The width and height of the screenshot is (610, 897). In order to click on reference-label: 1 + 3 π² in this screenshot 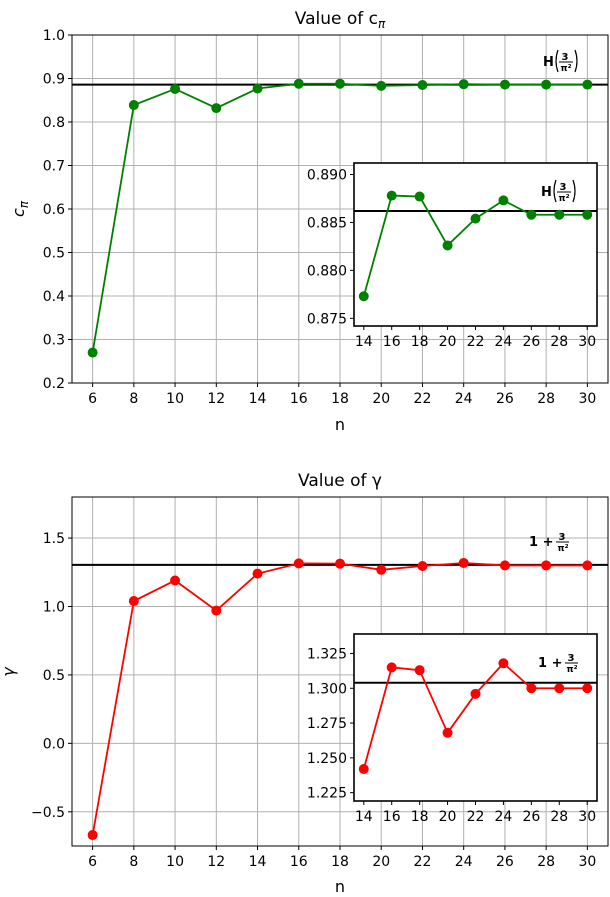, I will do `click(549, 543)`.